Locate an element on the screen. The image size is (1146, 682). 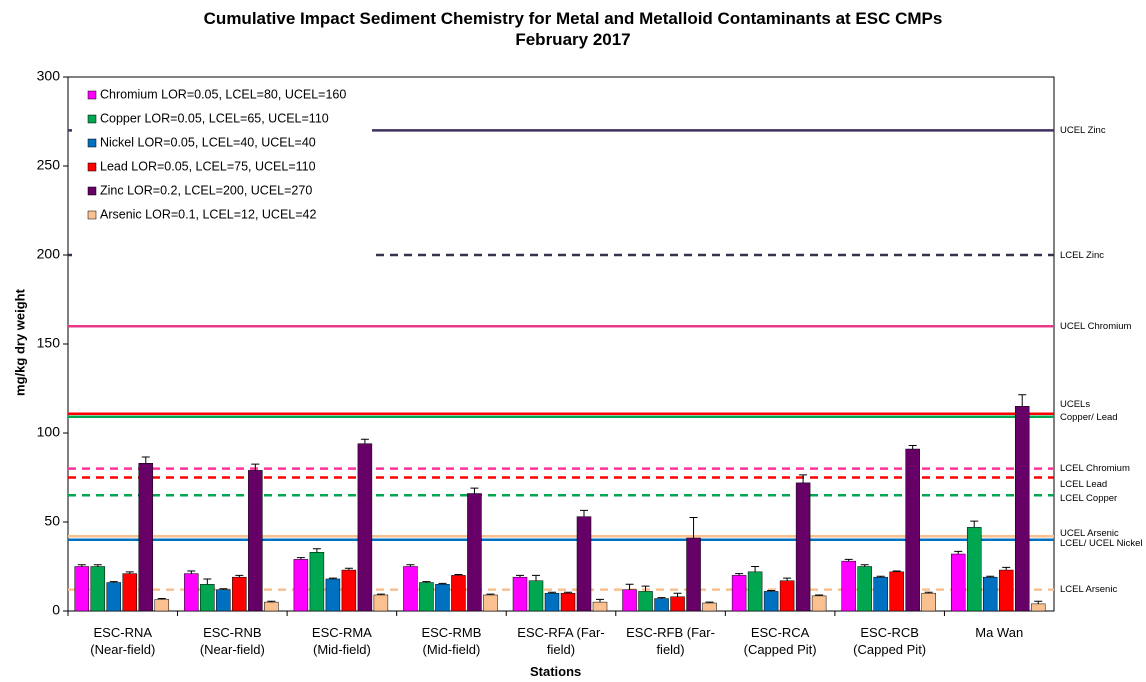
x-tick-label: ESC-RNA (Near-field) is located at coordinates (123, 641).